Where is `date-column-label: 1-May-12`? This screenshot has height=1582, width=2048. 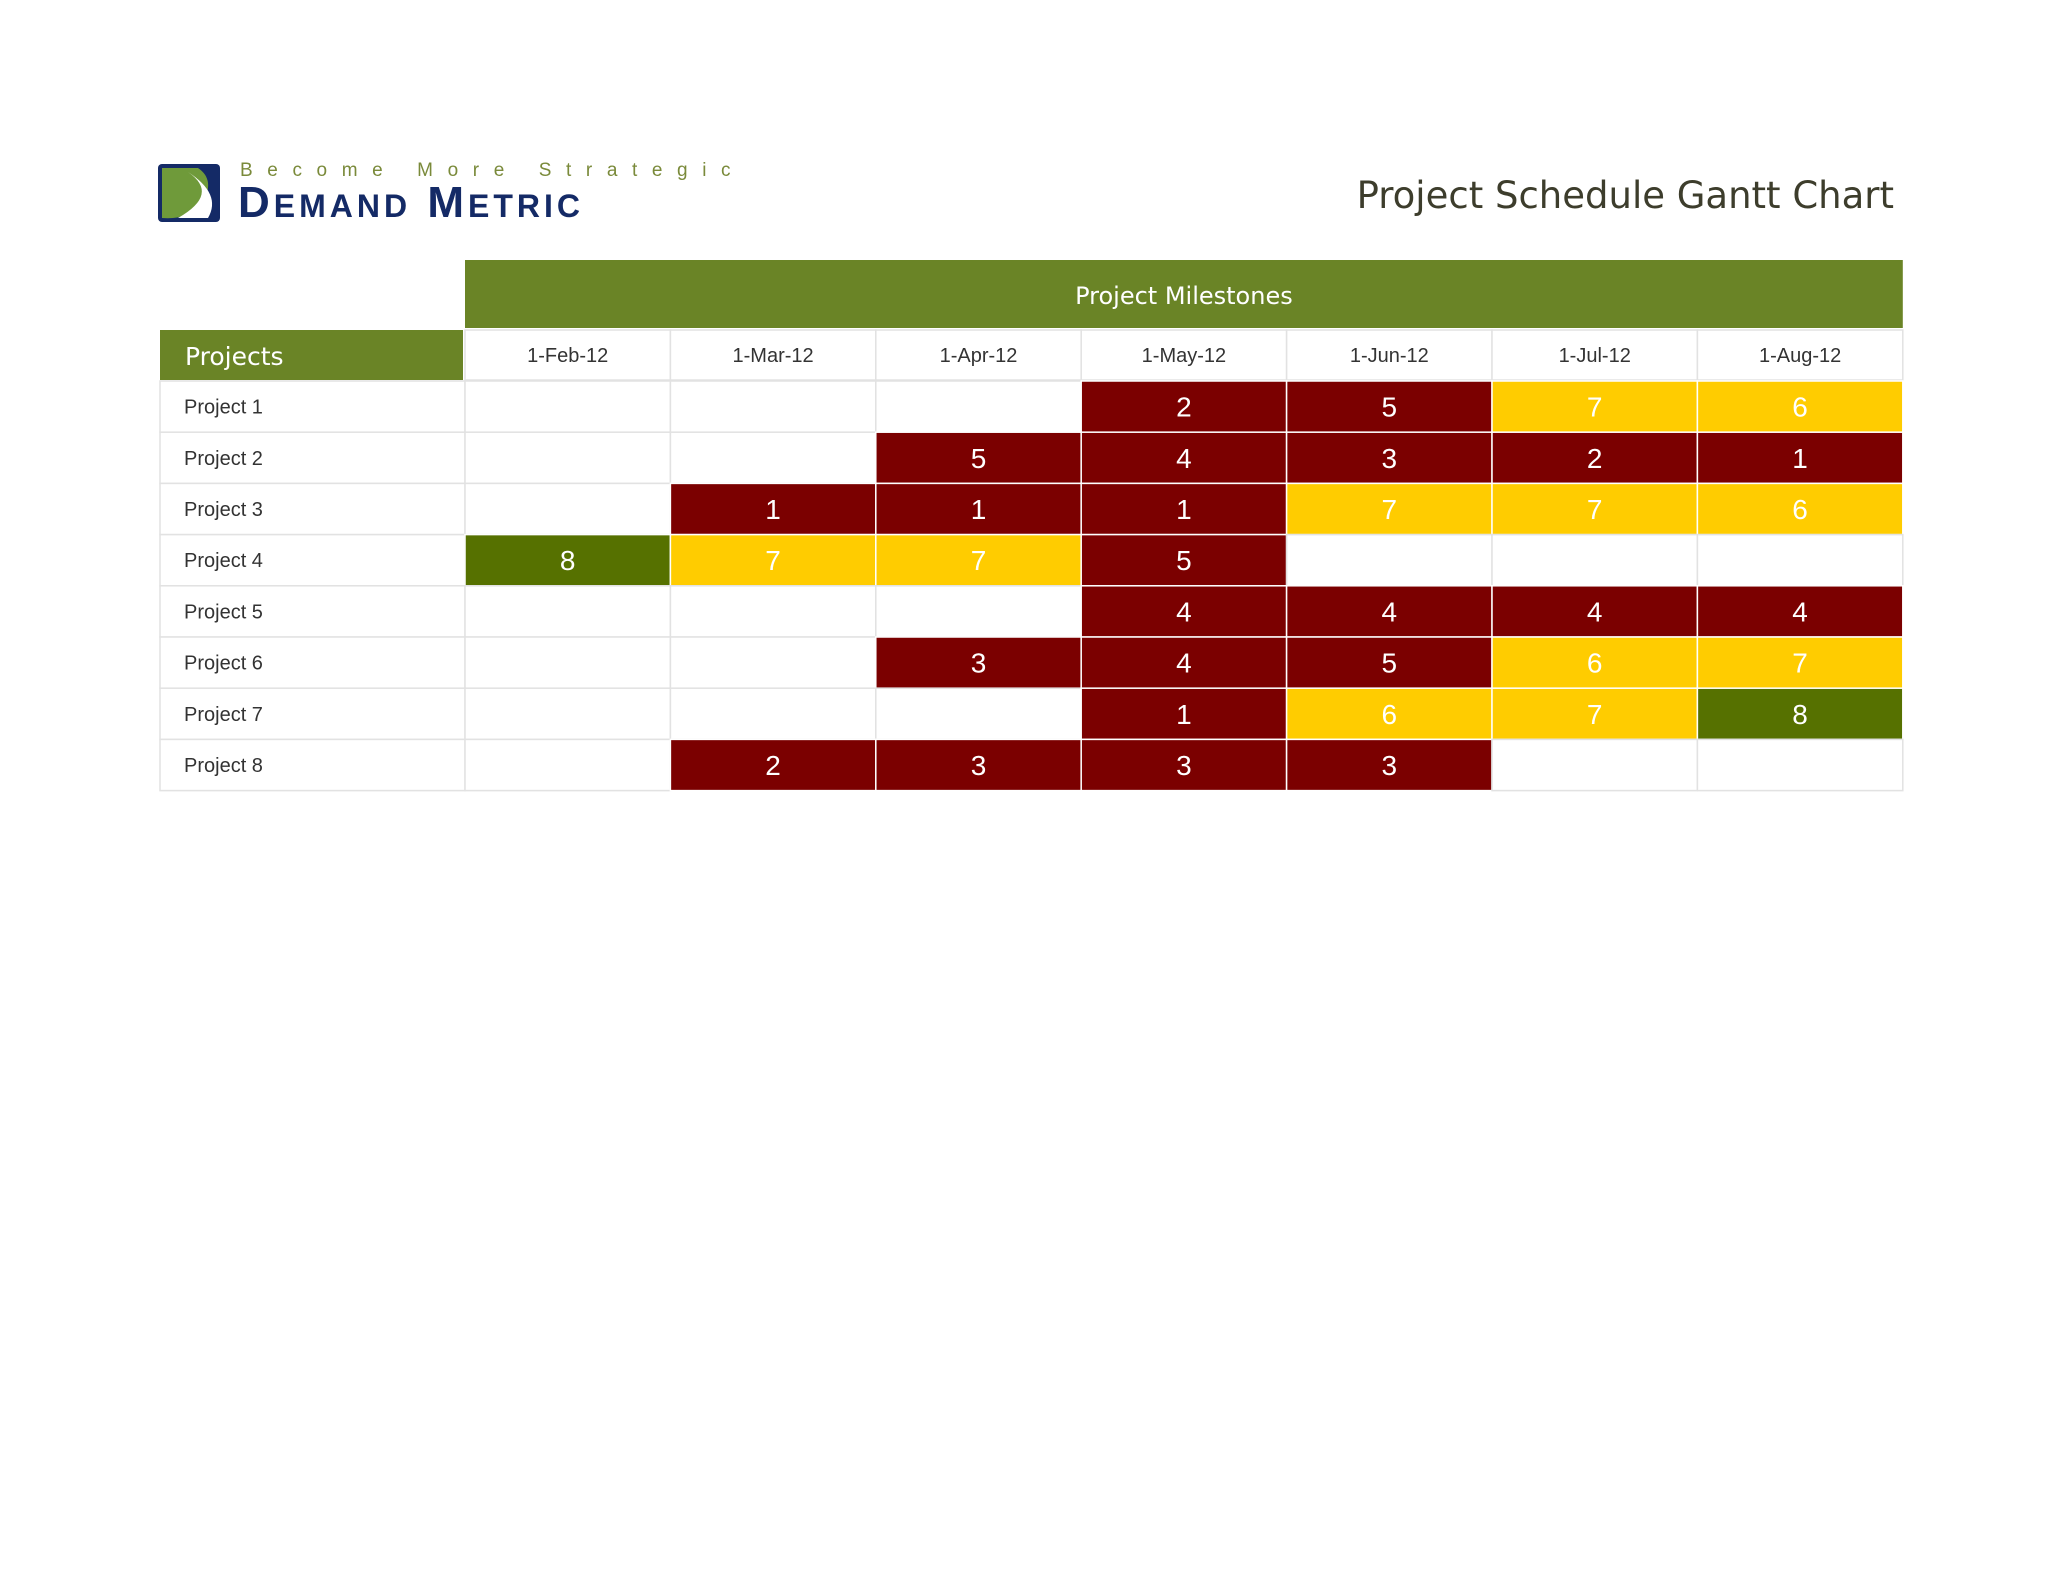 date-column-label: 1-May-12 is located at coordinates (1184, 356).